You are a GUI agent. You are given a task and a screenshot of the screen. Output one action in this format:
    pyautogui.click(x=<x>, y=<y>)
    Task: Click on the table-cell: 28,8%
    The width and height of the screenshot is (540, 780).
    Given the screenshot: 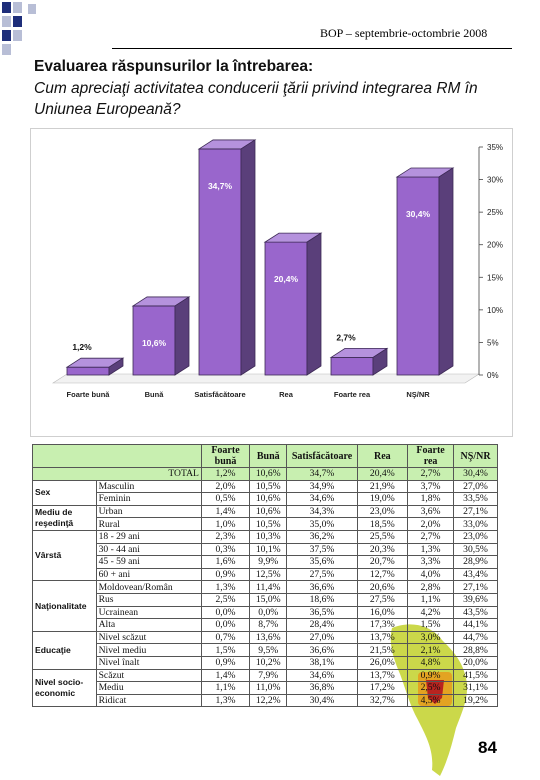 What is the action you would take?
    pyautogui.click(x=475, y=650)
    